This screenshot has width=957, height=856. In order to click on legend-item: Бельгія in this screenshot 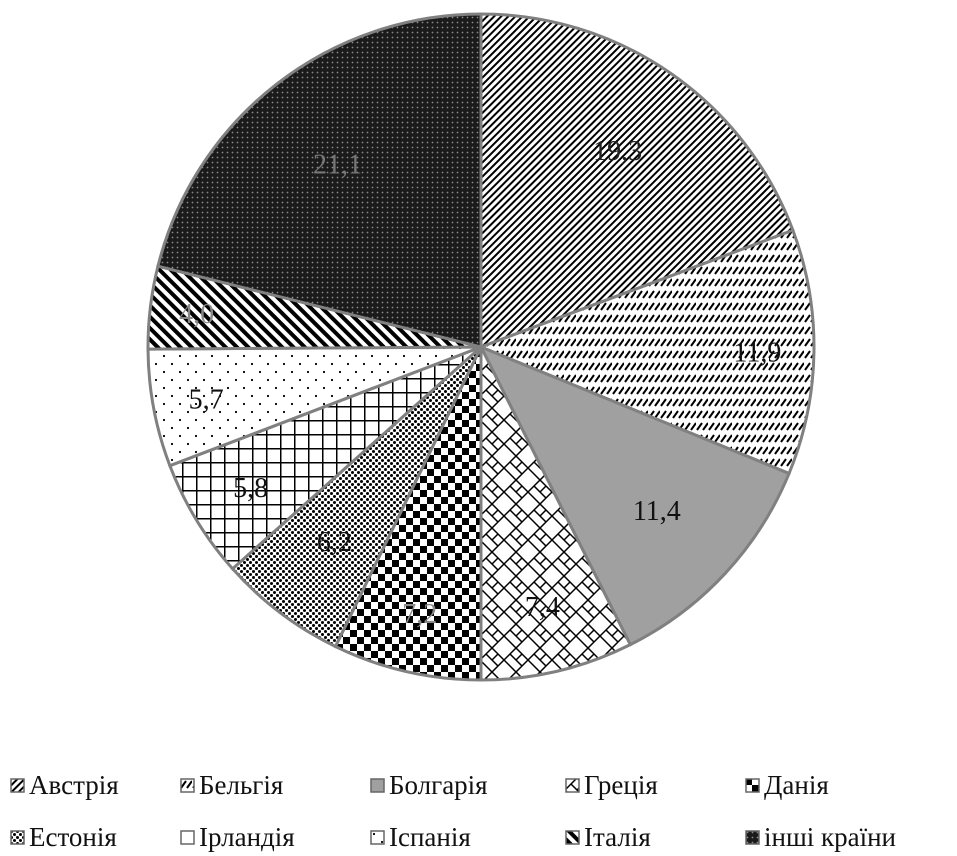, I will do `click(275, 785)`.